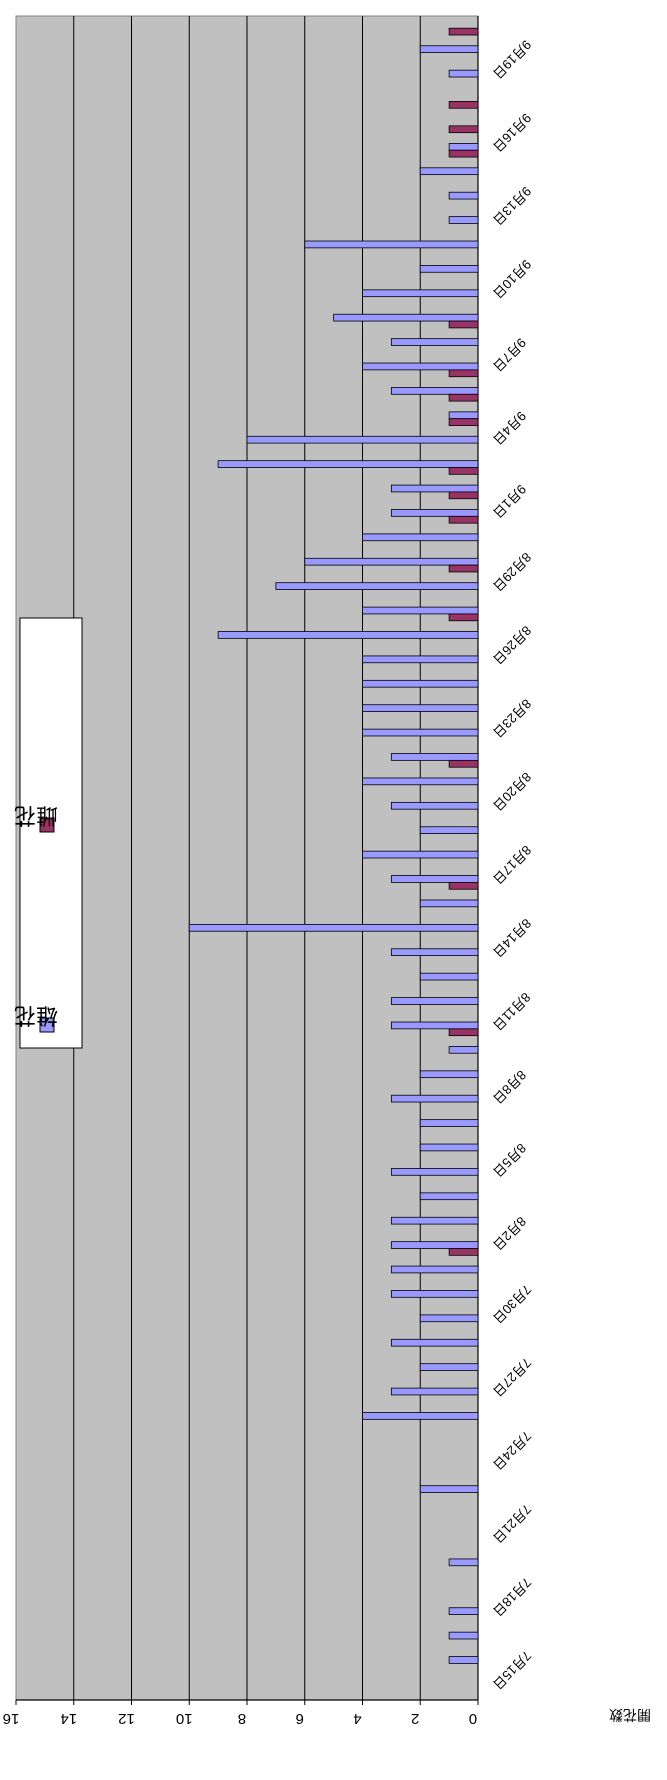 The height and width of the screenshot is (1780, 667). I want to click on value-tick-label: 14, so click(68, 1718).